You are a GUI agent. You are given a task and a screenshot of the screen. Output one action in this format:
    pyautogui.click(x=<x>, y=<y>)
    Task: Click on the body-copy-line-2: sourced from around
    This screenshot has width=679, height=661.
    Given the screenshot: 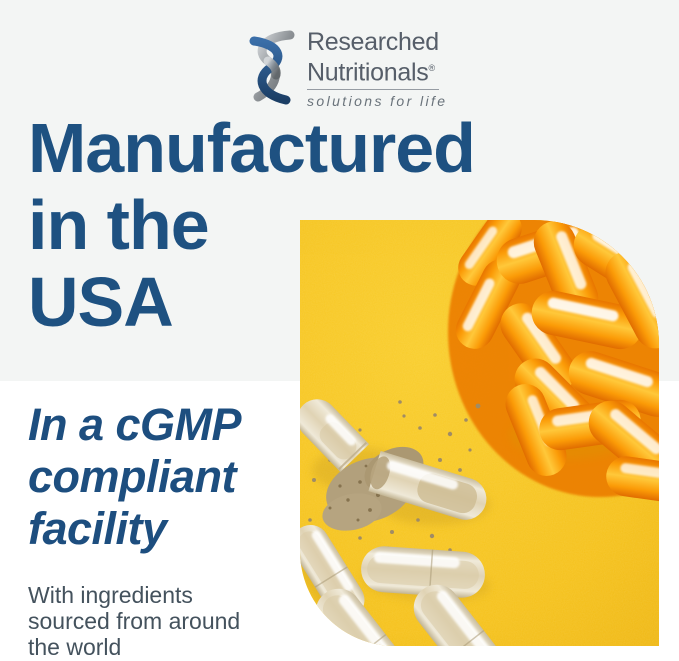 What is the action you would take?
    pyautogui.click(x=134, y=621)
    